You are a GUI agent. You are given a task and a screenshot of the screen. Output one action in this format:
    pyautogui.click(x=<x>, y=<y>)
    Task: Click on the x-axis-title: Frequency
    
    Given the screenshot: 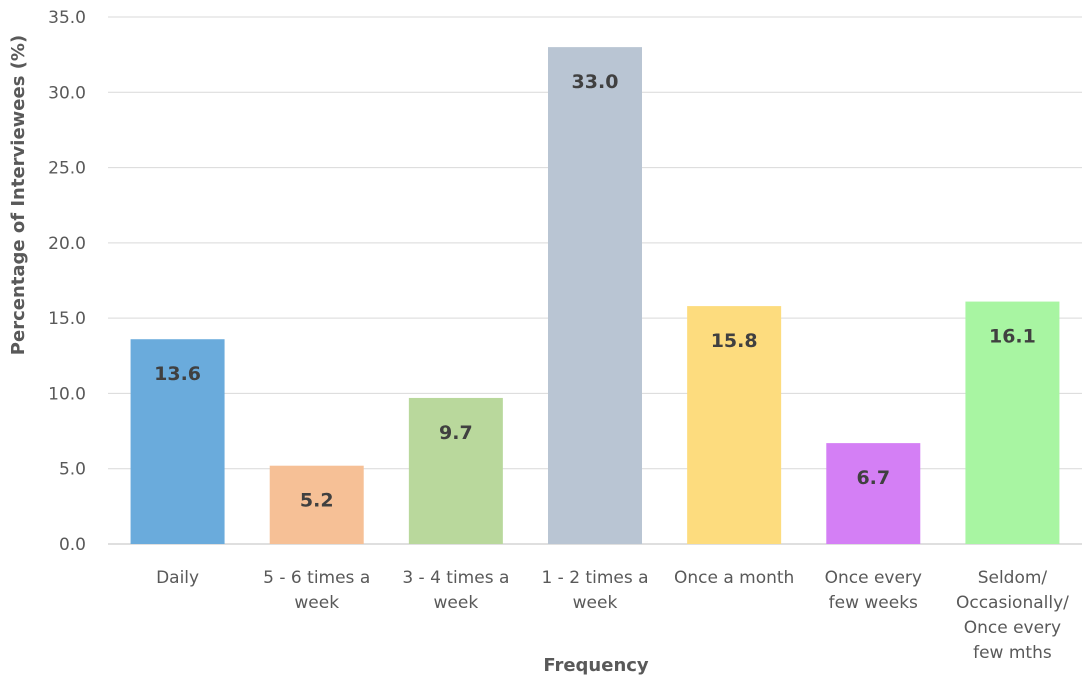 What is the action you would take?
    pyautogui.click(x=596, y=665)
    